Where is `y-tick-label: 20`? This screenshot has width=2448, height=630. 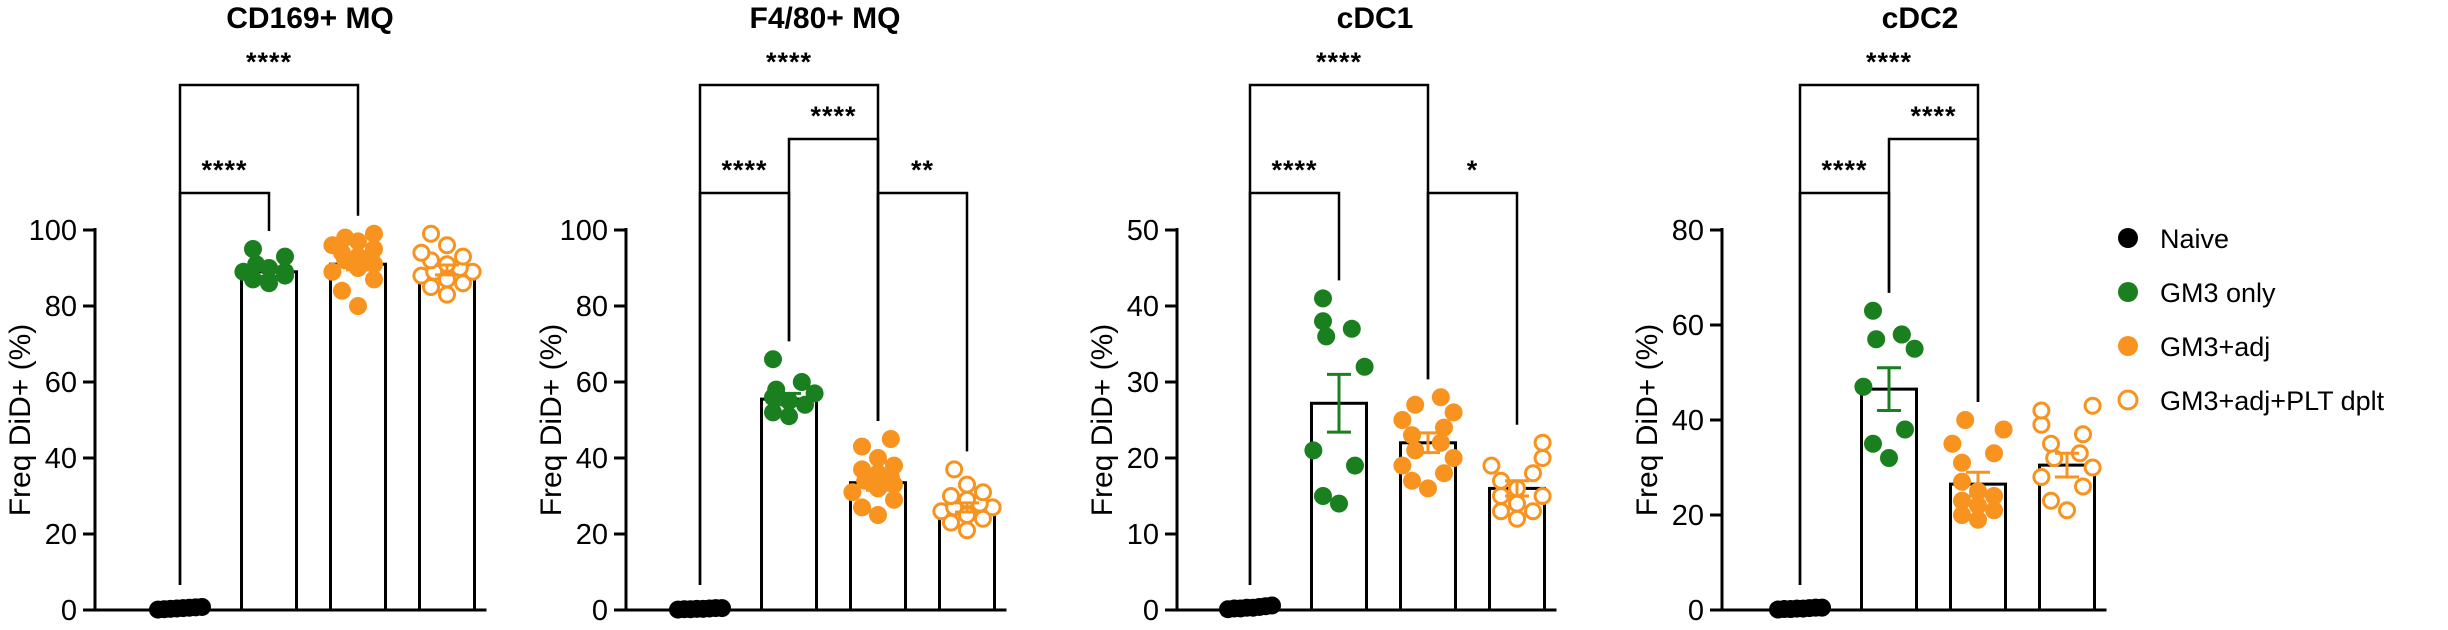 y-tick-label: 20 is located at coordinates (1143, 459).